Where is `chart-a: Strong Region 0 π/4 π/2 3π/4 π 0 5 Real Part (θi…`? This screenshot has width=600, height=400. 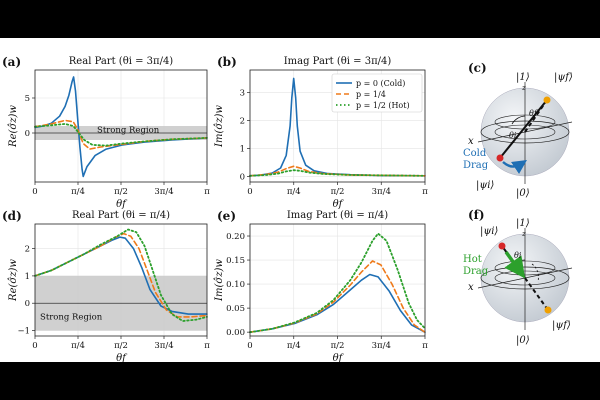
chart-a: Strong Region 0 π/4 π/2 3π/4 π 0 5 Real Part (θi… is located at coordinates (106, 132).